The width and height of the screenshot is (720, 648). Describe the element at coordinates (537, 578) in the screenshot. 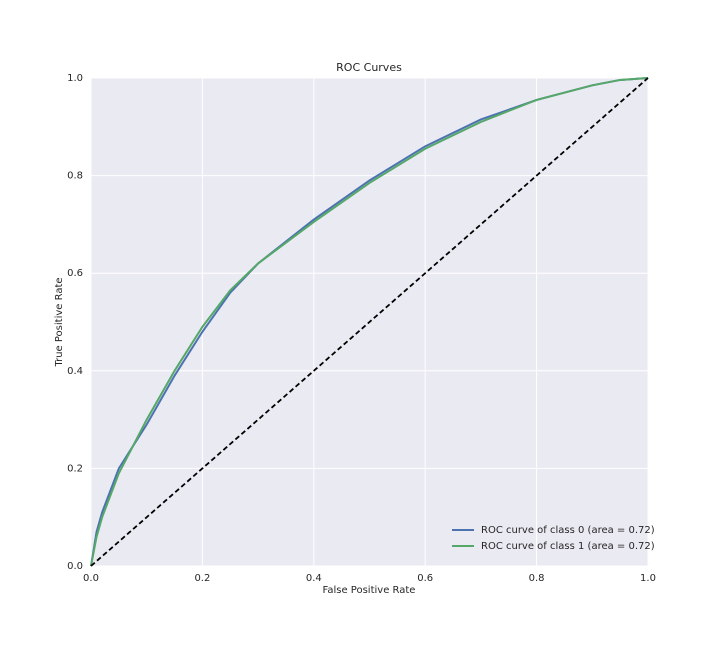

I see `x-tick-label: 0.8` at that location.